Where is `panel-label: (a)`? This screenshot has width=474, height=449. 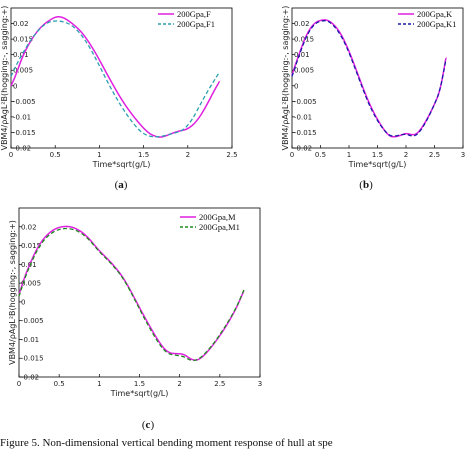
panel-label: (a) is located at coordinates (121, 185).